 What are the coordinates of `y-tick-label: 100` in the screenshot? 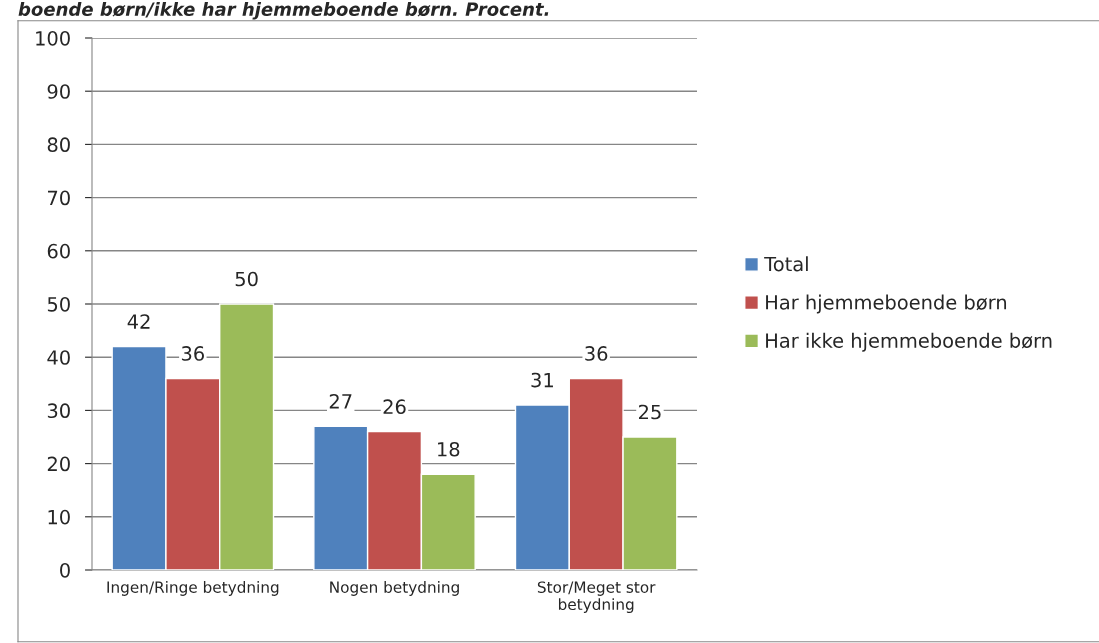 It's located at (53, 38).